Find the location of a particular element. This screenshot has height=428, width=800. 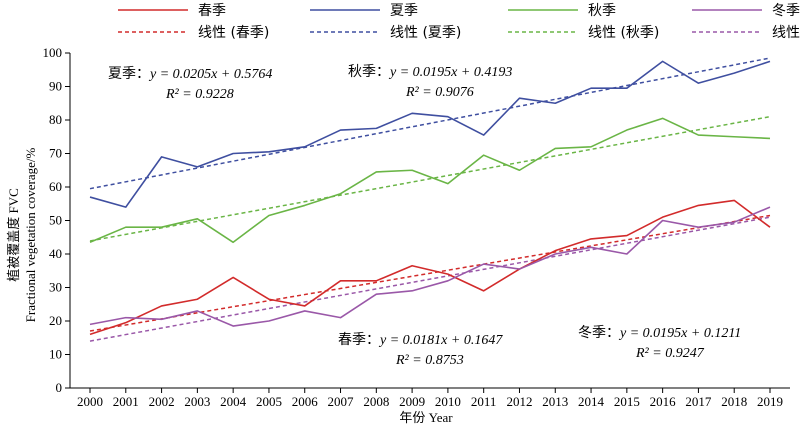

legend-trend-label: 线性 (冬季) is located at coordinates (786, 33).